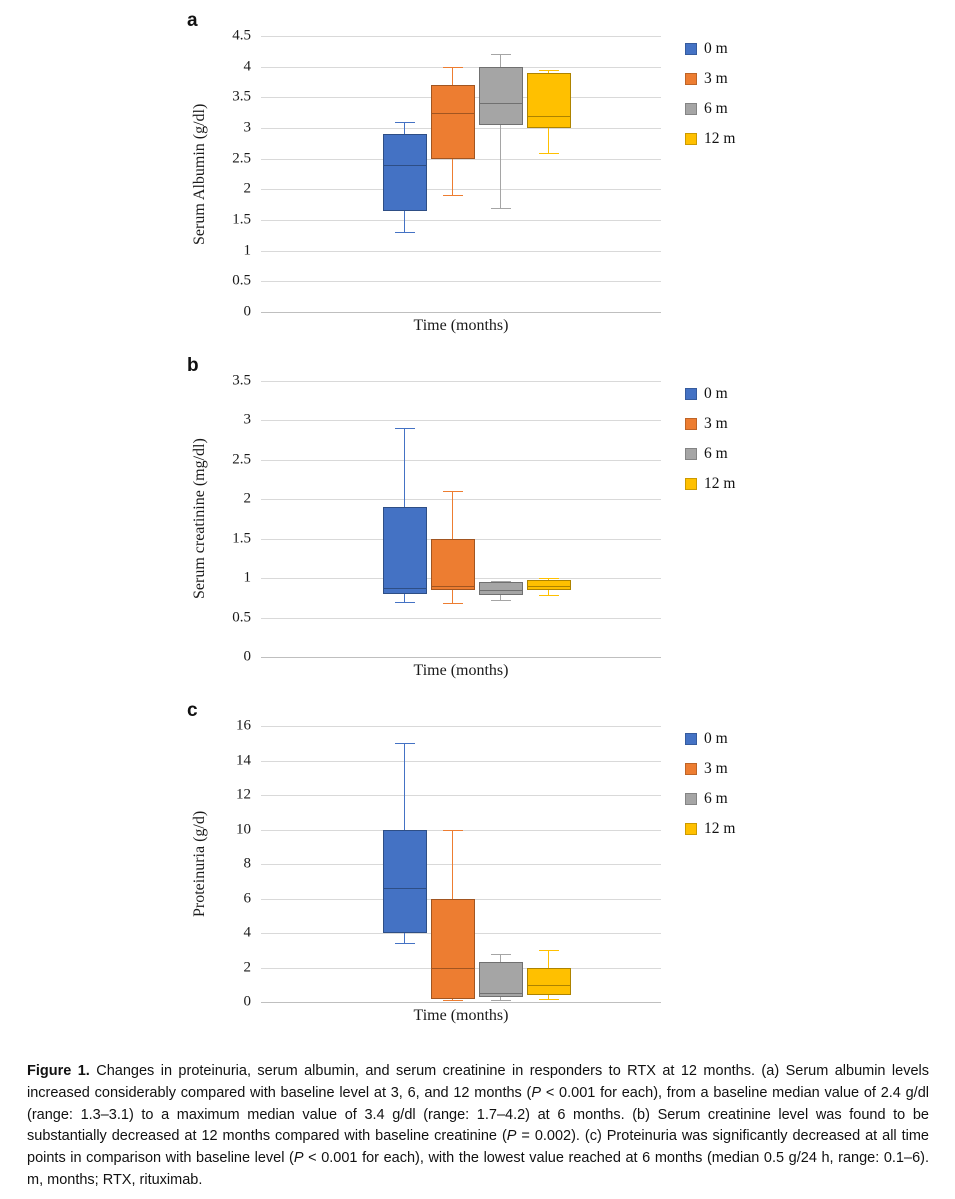 The height and width of the screenshot is (1199, 955). What do you see at coordinates (461, 1015) in the screenshot?
I see `x-axis-title: Time (months)` at bounding box center [461, 1015].